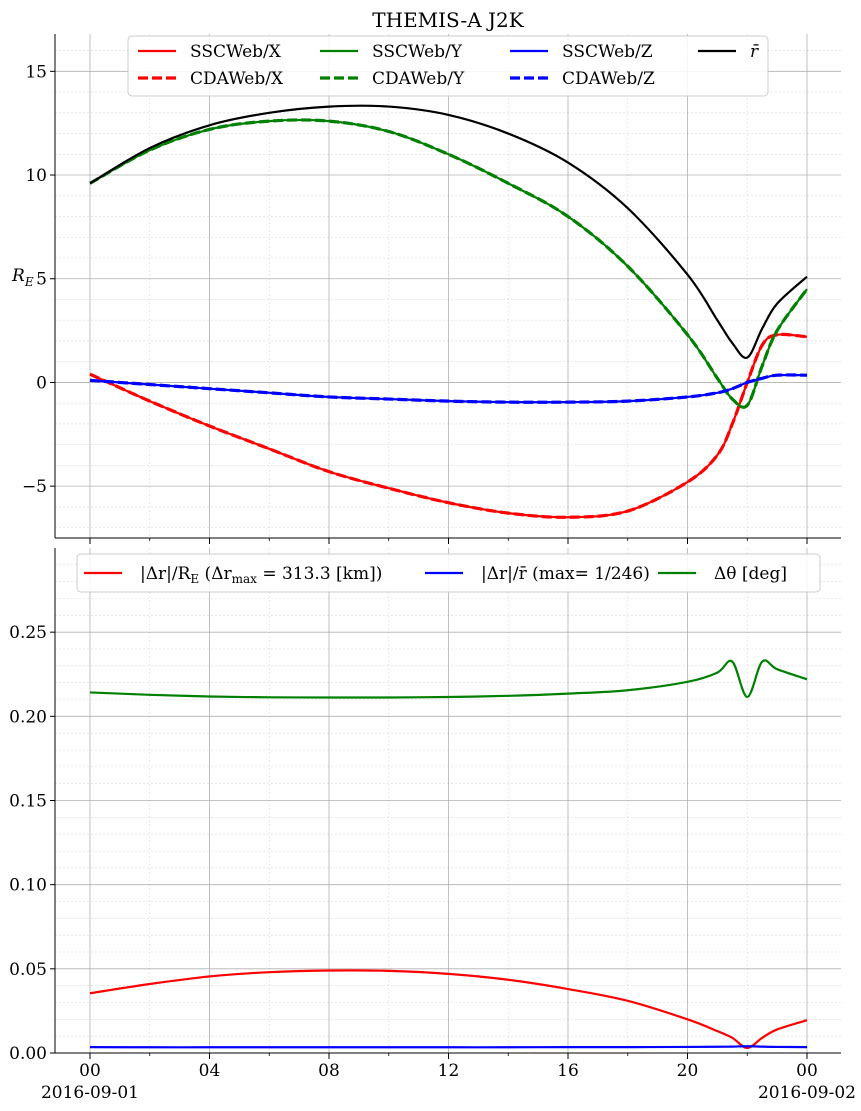 This screenshot has height=1111, width=861. I want to click on x-tick-label: 16, so click(568, 1071).